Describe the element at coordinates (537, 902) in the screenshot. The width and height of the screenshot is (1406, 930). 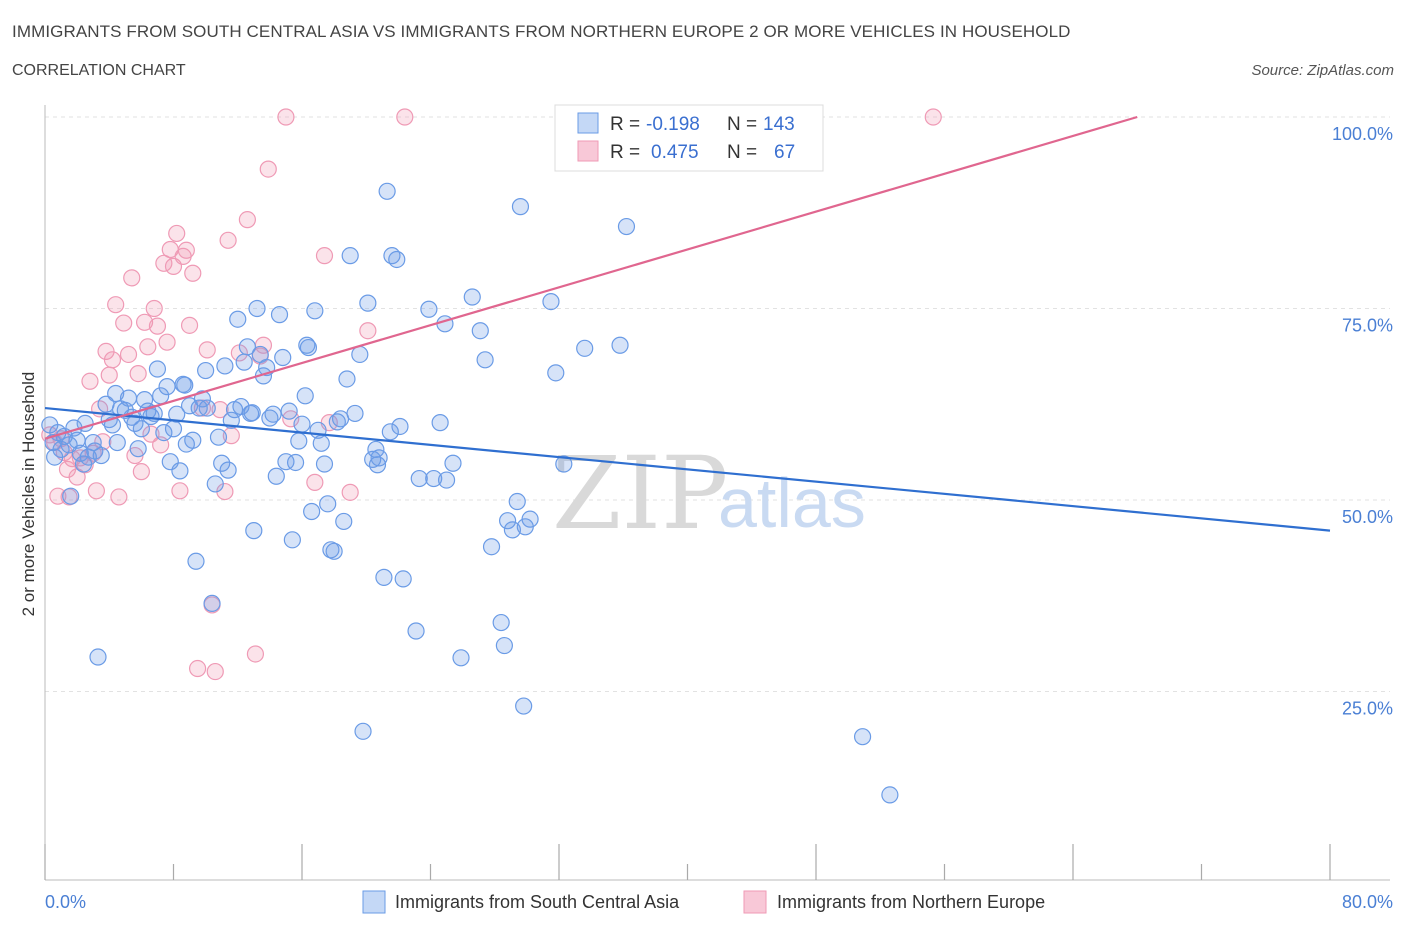
I see `legend-blue-label: Immigrants from South Central Asia` at that location.